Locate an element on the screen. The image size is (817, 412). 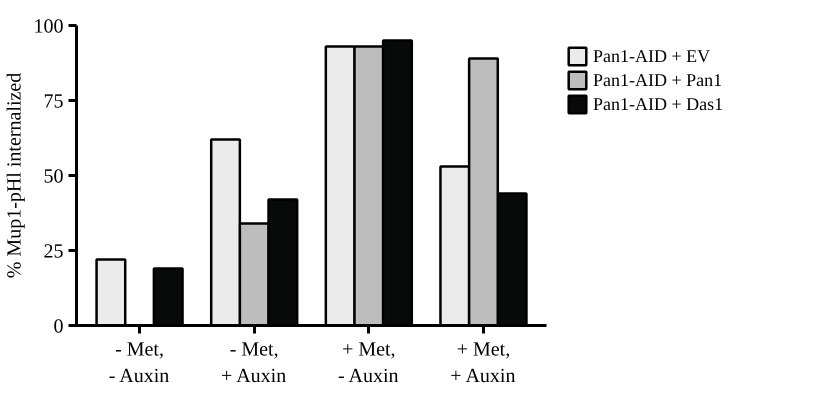
y-tick-label: 100 is located at coordinates (49, 27).